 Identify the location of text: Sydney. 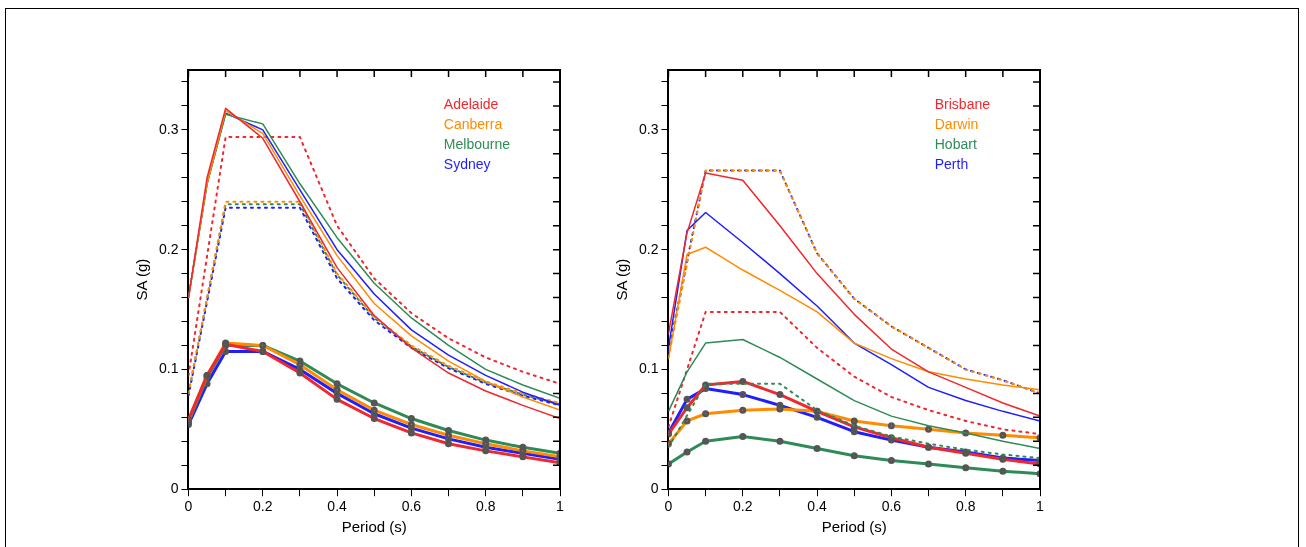
(467, 163).